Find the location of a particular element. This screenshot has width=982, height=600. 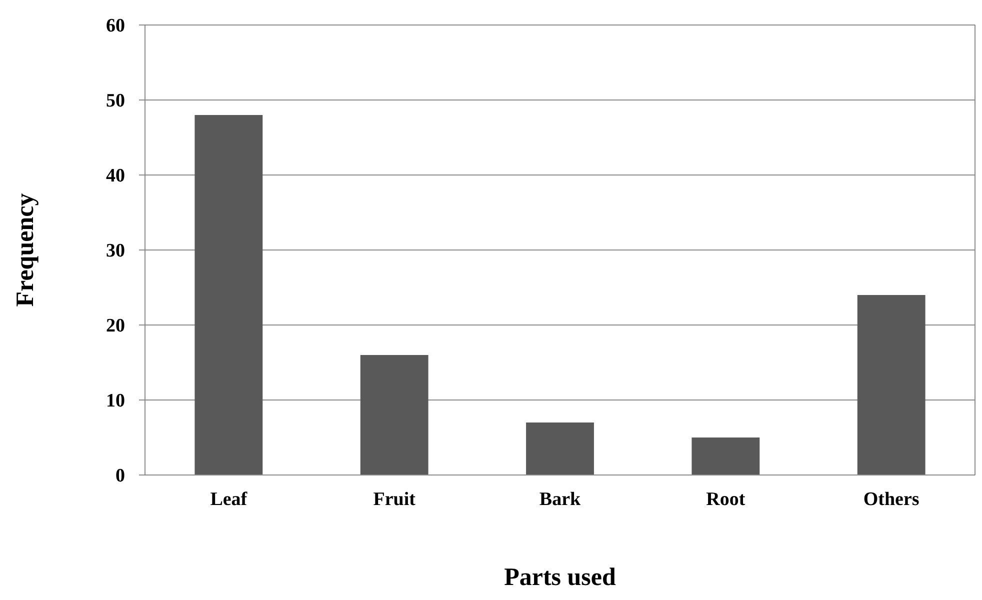

y-tick-label: 50 is located at coordinates (115, 101).